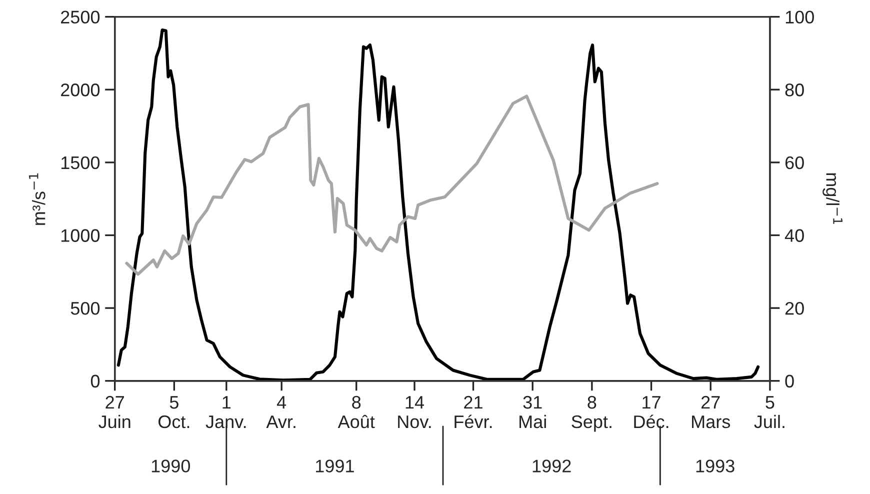 Image resolution: width=870 pixels, height=494 pixels. What do you see at coordinates (551, 466) in the screenshot?
I see `text: 1992` at bounding box center [551, 466].